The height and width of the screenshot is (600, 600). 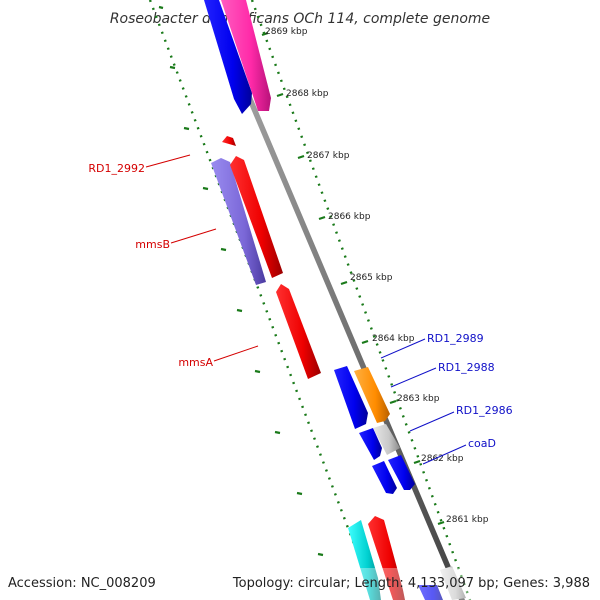 I want to click on leader-line-coad, so click(x=444, y=454).